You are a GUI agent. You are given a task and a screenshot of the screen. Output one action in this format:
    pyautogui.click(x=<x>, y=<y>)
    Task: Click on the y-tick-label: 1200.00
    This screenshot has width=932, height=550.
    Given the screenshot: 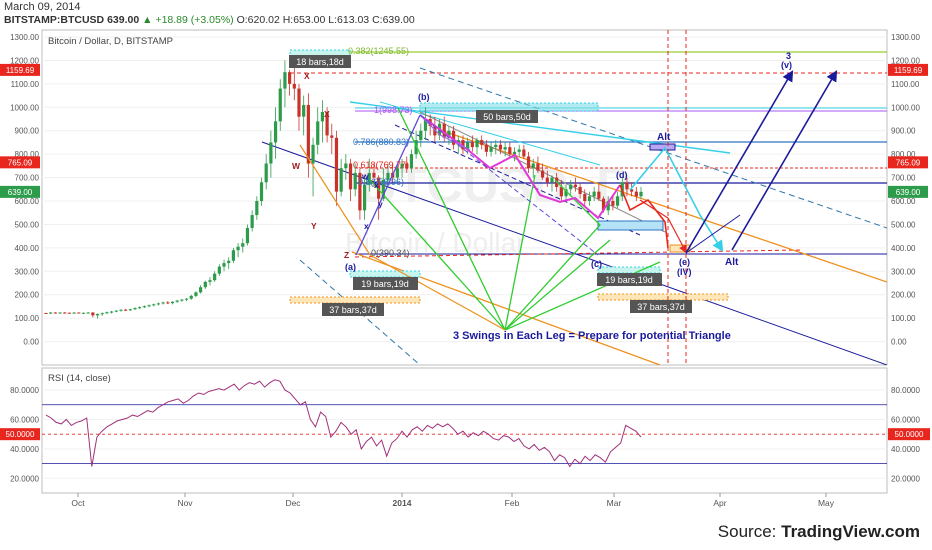 What is the action you would take?
    pyautogui.click(x=905, y=60)
    